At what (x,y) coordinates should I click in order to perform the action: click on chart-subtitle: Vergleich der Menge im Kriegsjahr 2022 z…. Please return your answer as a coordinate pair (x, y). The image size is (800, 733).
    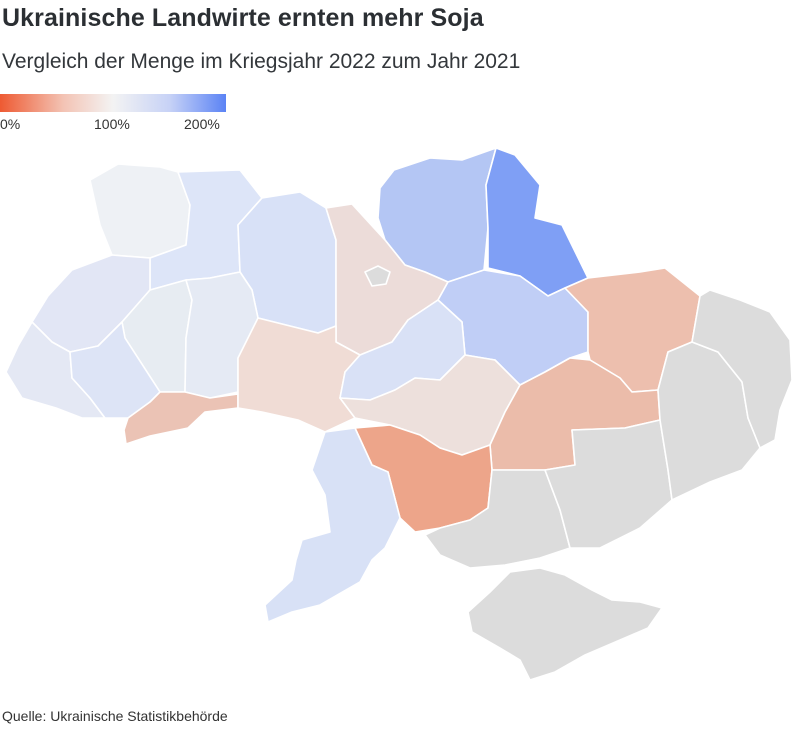
    Looking at the image, I should click on (261, 61).